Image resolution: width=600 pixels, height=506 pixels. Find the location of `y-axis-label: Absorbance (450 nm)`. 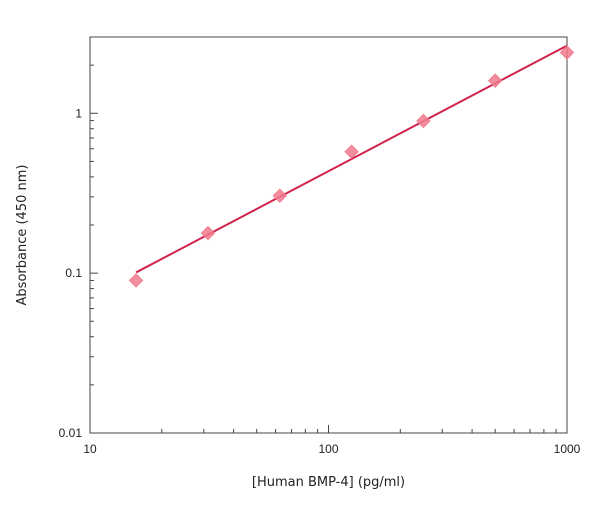

y-axis-label: Absorbance (450 nm) is located at coordinates (22, 235).